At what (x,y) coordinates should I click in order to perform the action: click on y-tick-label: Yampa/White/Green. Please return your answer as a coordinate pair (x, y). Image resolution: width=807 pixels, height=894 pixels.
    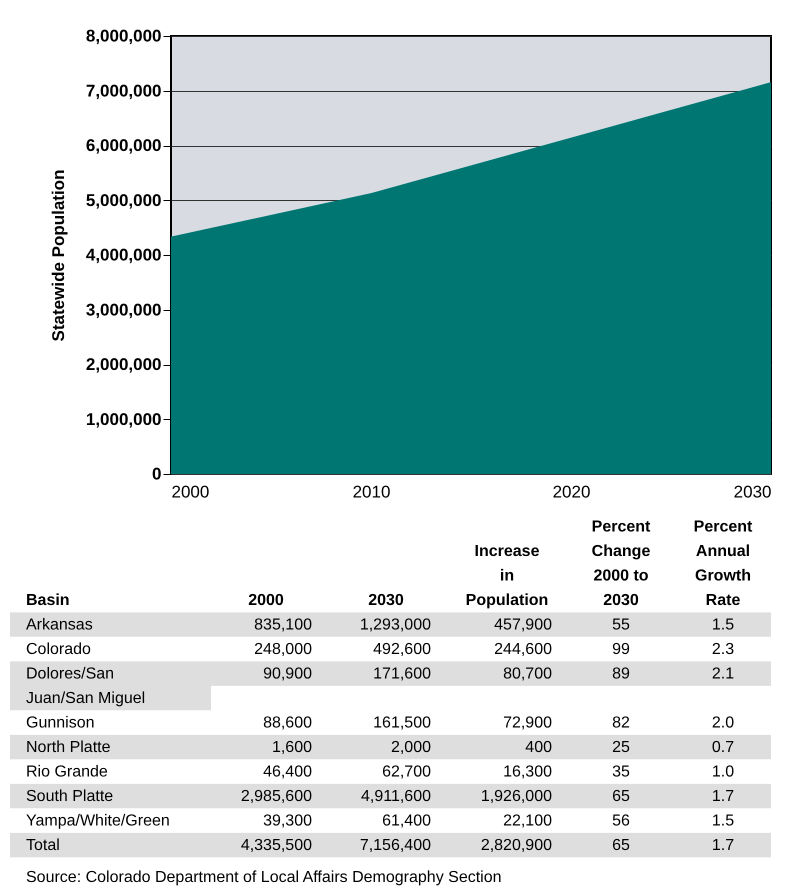
    Looking at the image, I should click on (98, 821).